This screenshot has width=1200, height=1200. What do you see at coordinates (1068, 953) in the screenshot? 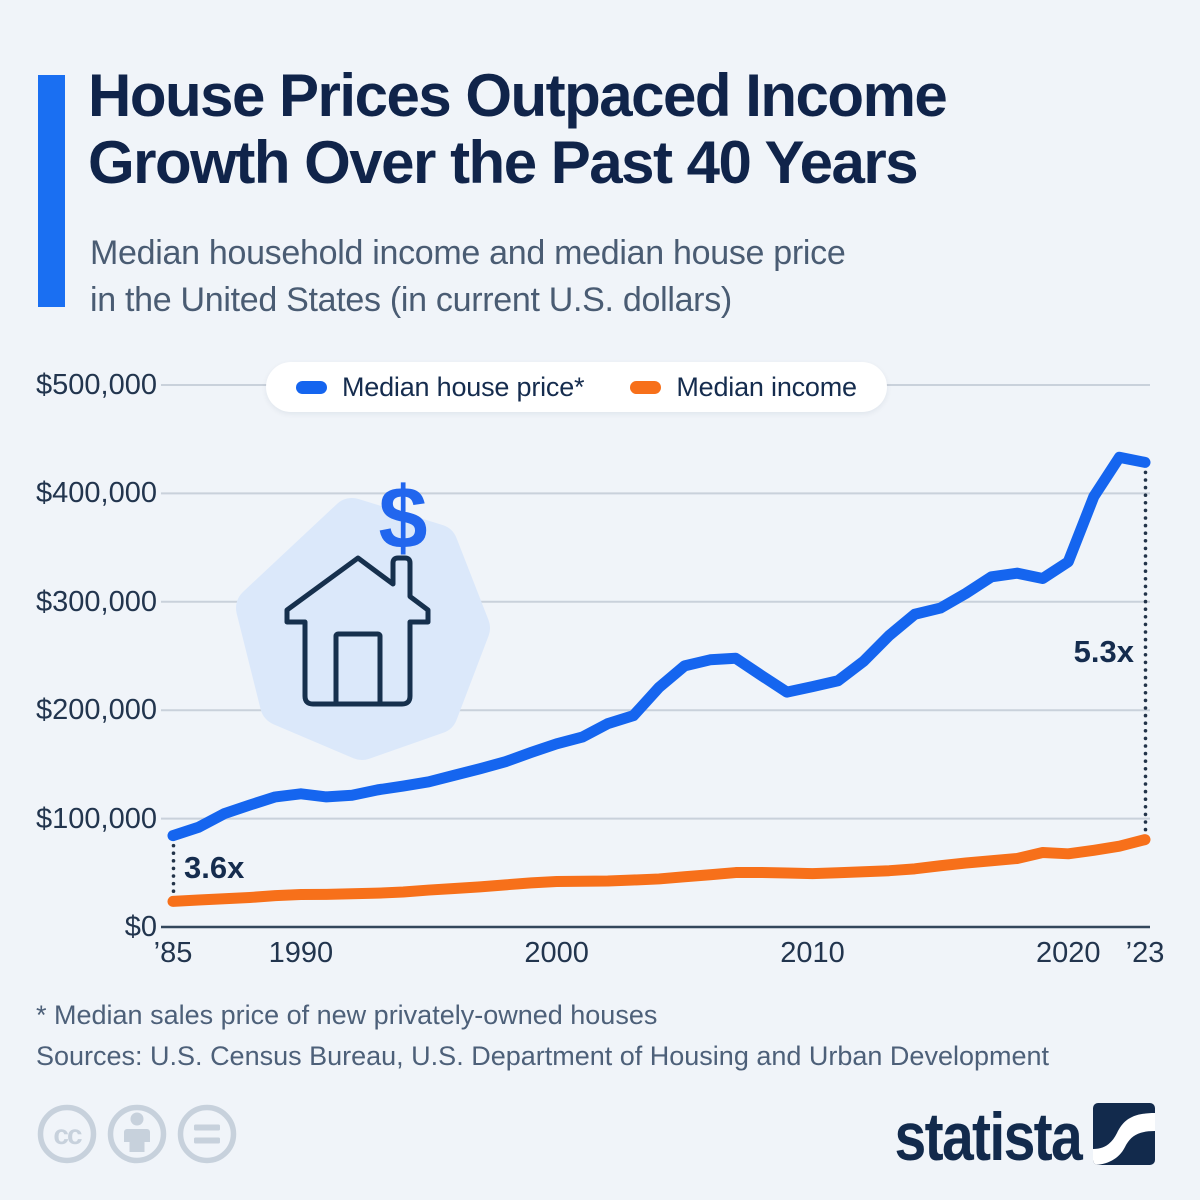
I see `x-axis-tick-label: 2020` at bounding box center [1068, 953].